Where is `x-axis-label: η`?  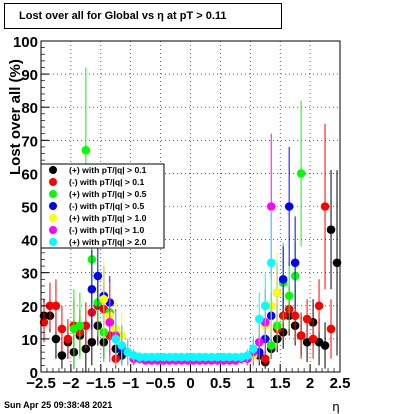
x-axis-label: η is located at coordinates (335, 406).